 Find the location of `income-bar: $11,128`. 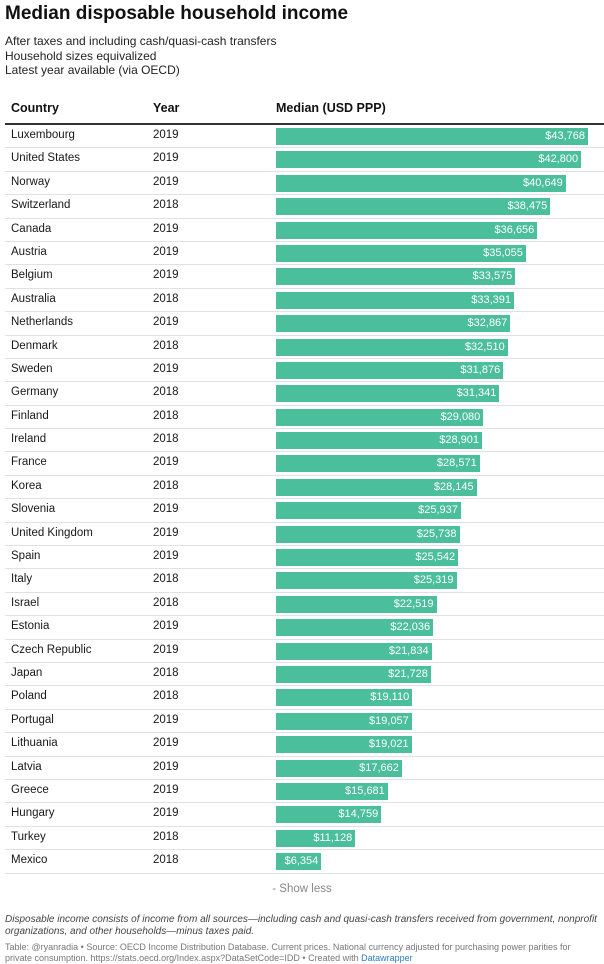

income-bar: $11,128 is located at coordinates (316, 838).